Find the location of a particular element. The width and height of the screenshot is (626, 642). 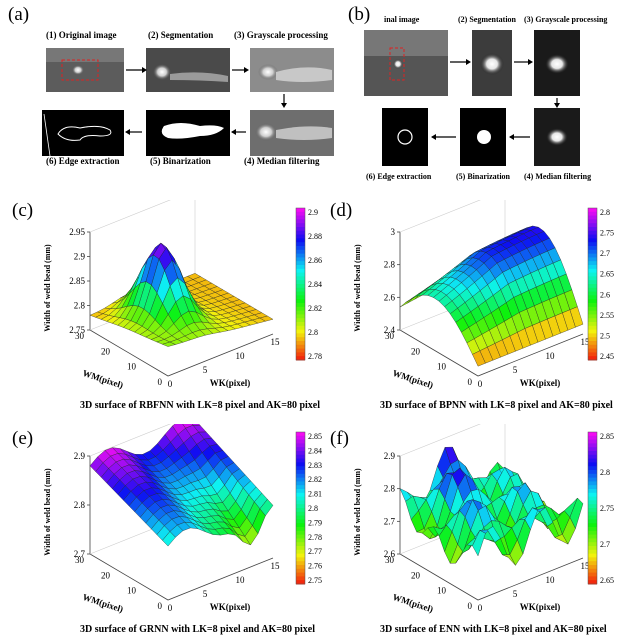

colorbar-tick-label: 2.77 is located at coordinates (315, 551).